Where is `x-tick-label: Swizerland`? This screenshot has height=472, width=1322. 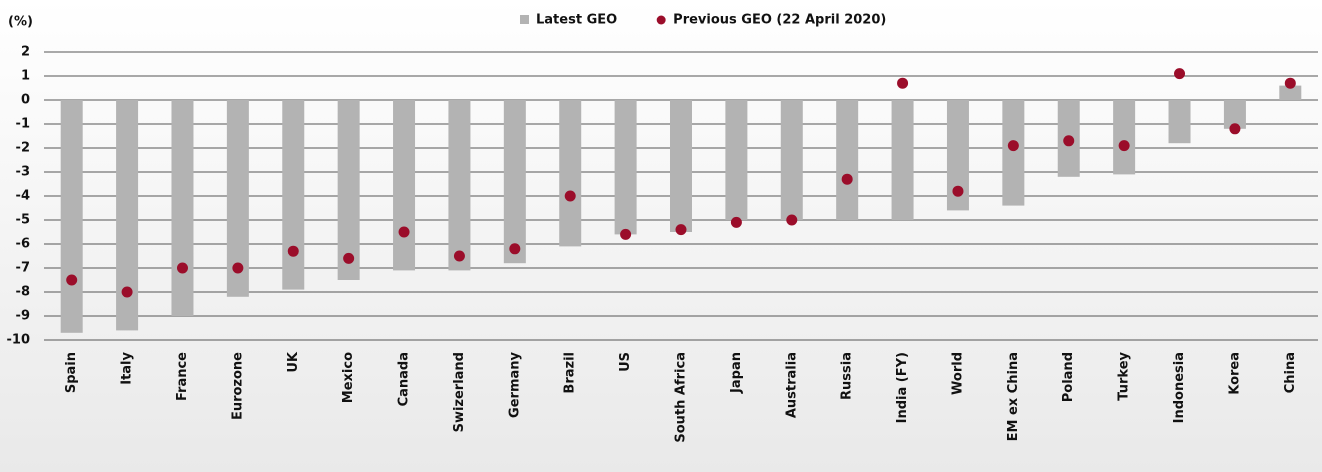
x-tick-label: Swizerland is located at coordinates (459, 392).